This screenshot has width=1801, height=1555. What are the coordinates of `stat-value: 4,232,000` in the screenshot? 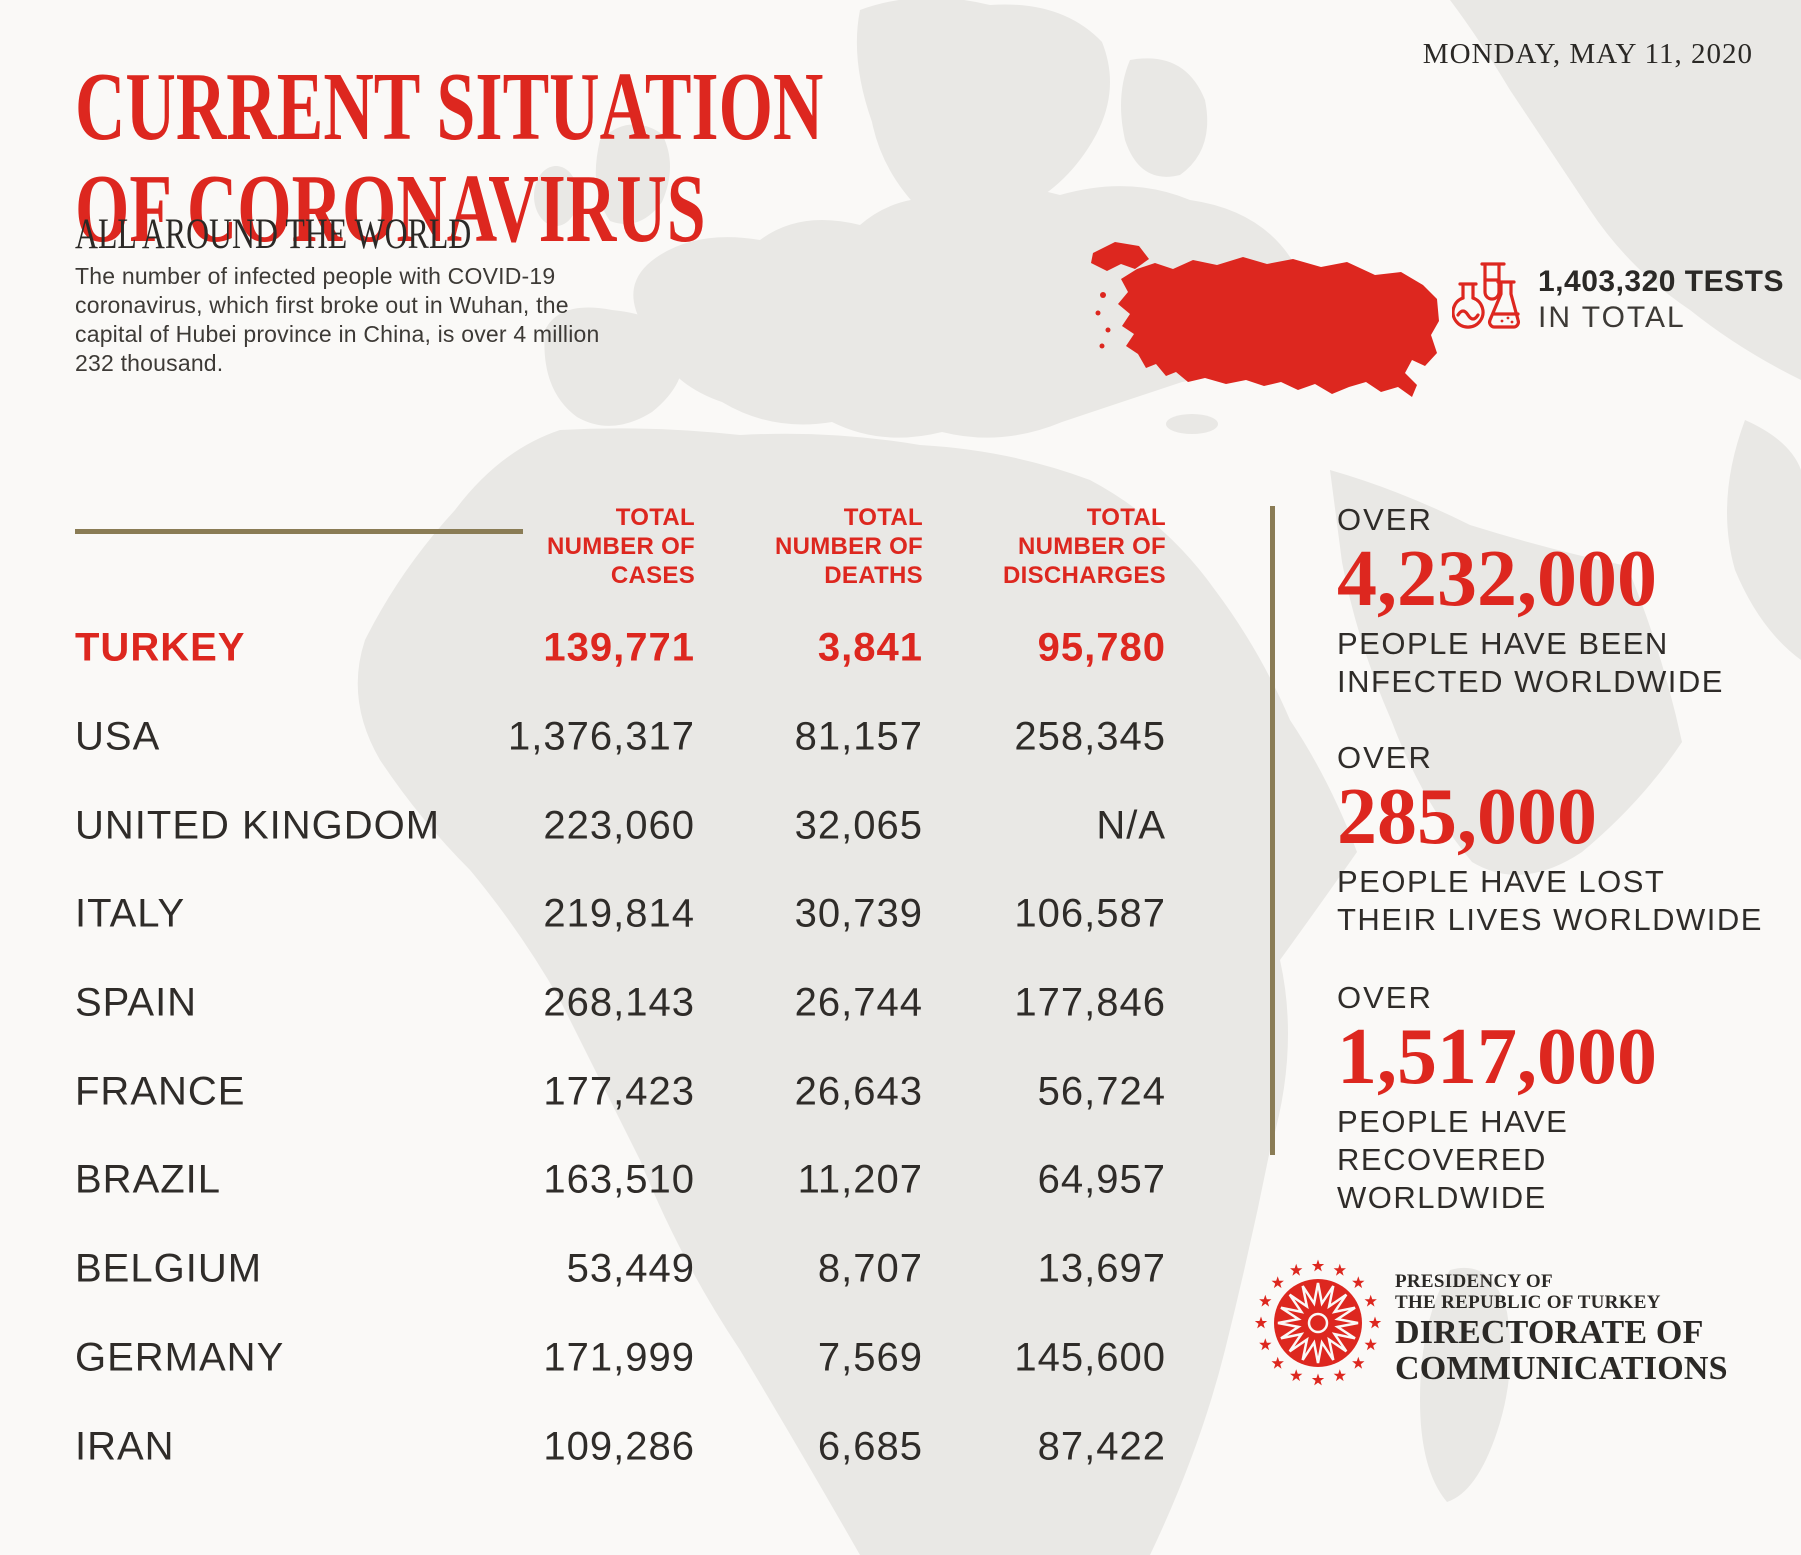 It's located at (1497, 579).